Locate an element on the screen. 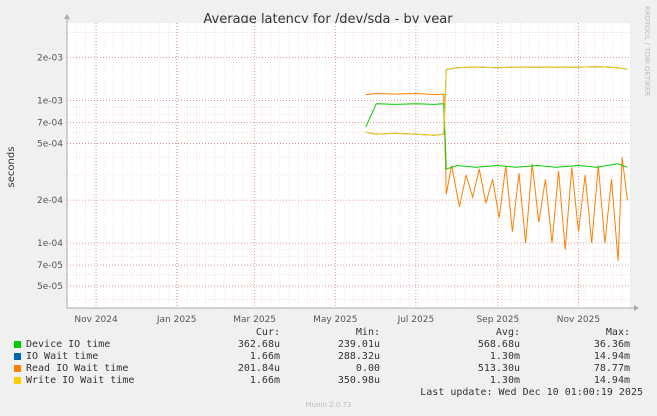 The height and width of the screenshot is (416, 657). y-tick-label: 7e-04 is located at coordinates (50, 124).